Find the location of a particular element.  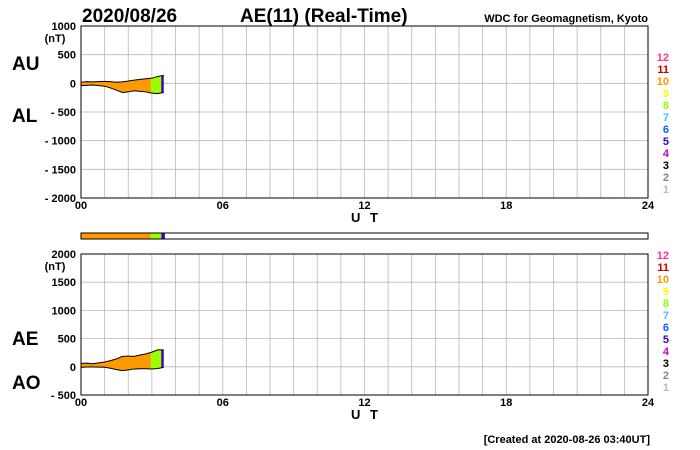

ao-label: AO is located at coordinates (26, 383).